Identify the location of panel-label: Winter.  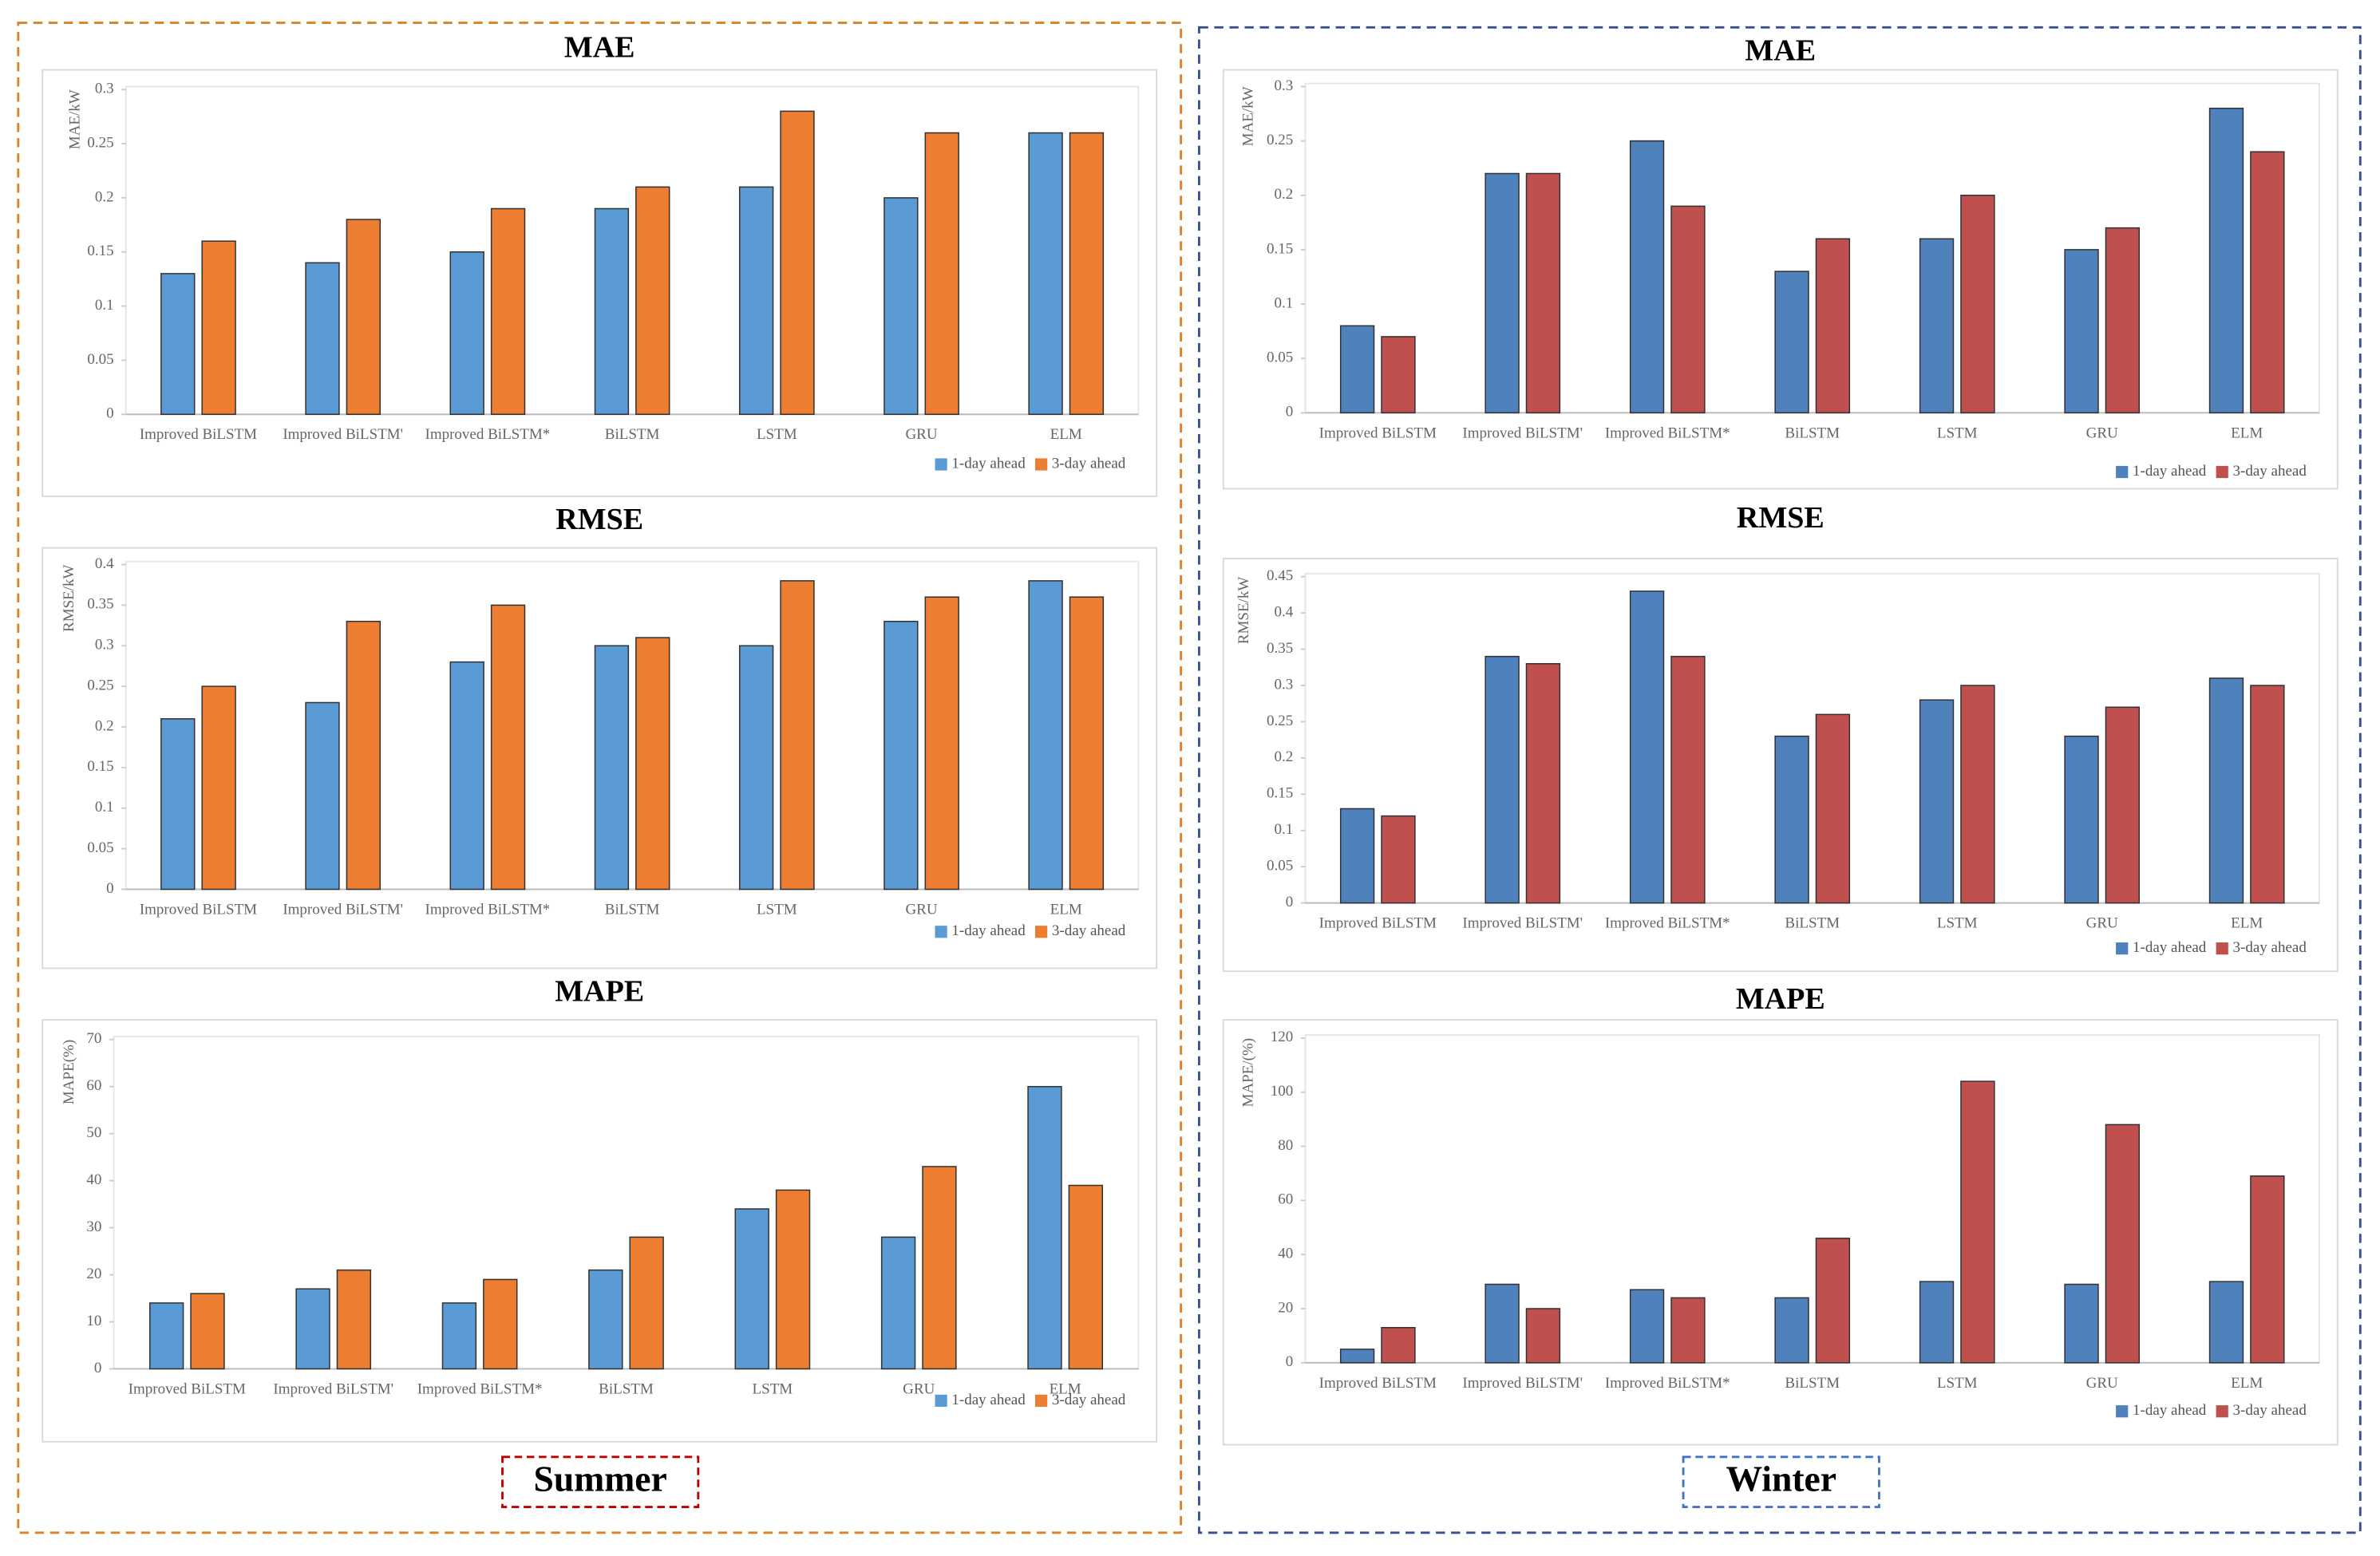
(1781, 1479).